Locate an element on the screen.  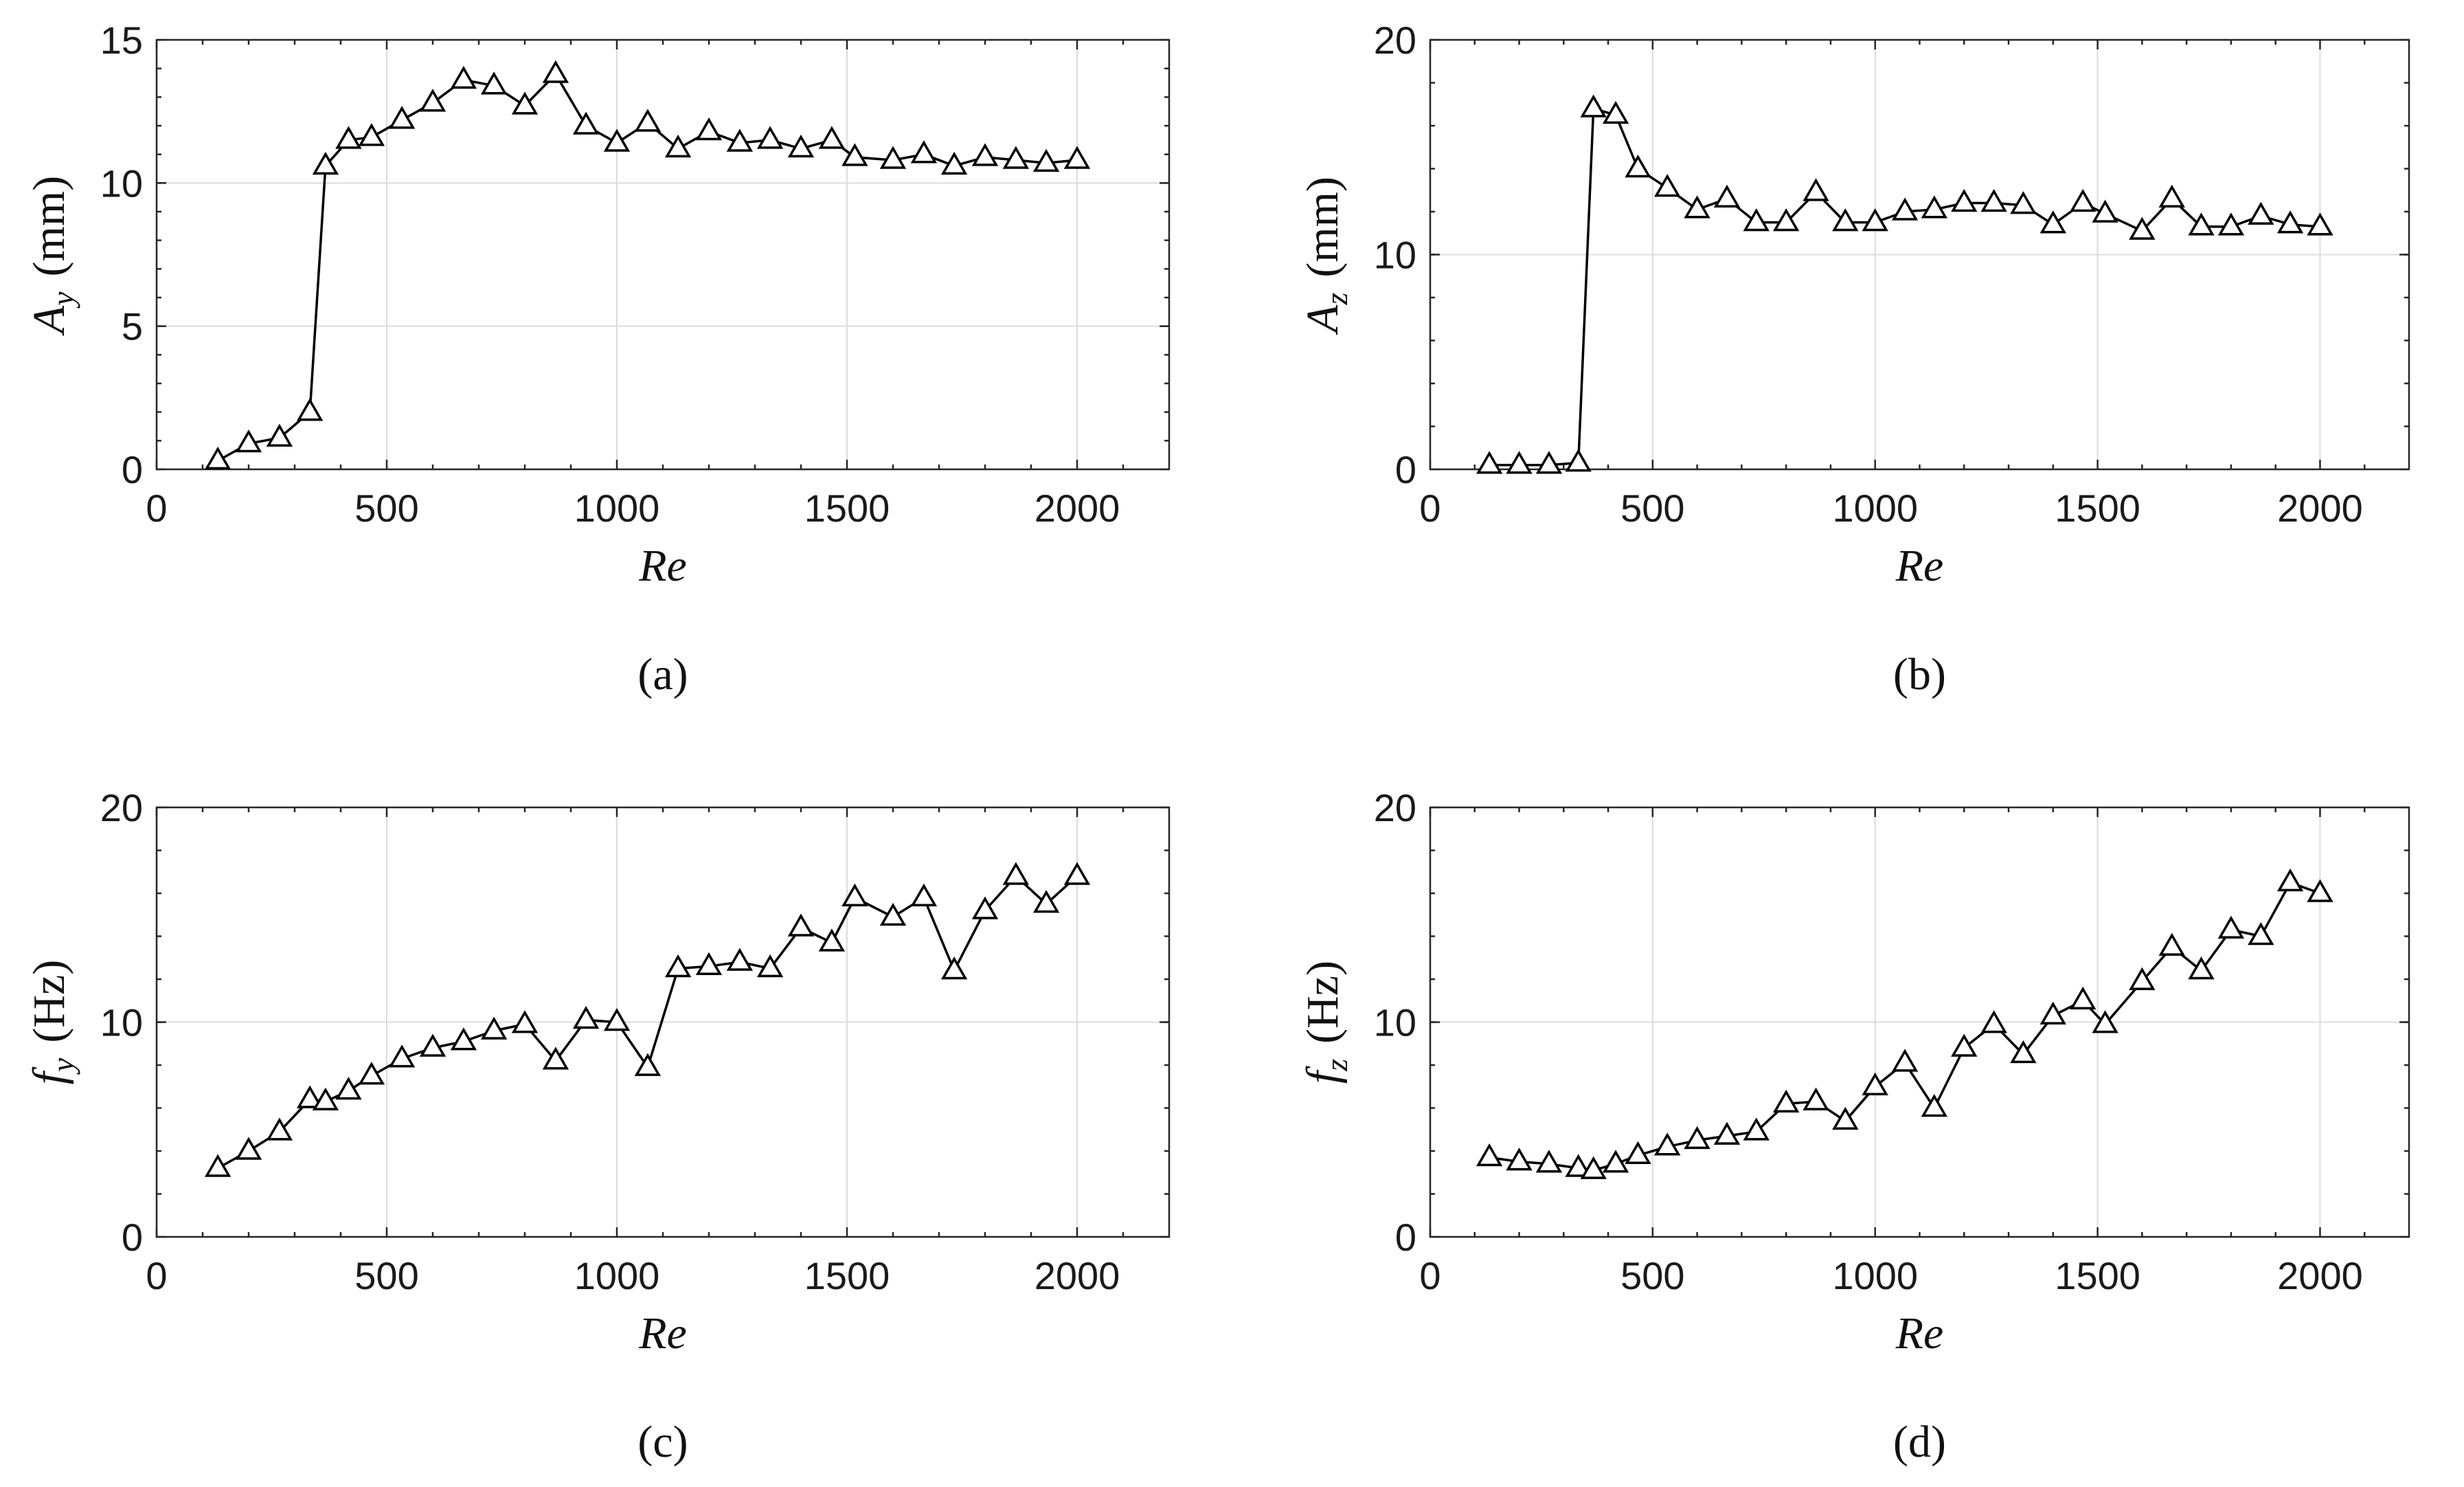
y-axis-label: Az (mm) is located at coordinates (1326, 256).